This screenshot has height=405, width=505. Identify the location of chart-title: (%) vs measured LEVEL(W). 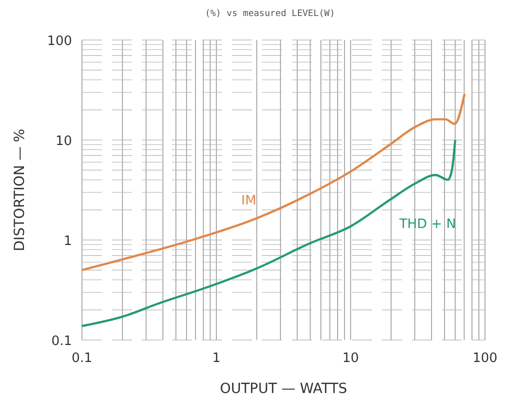
(270, 14).